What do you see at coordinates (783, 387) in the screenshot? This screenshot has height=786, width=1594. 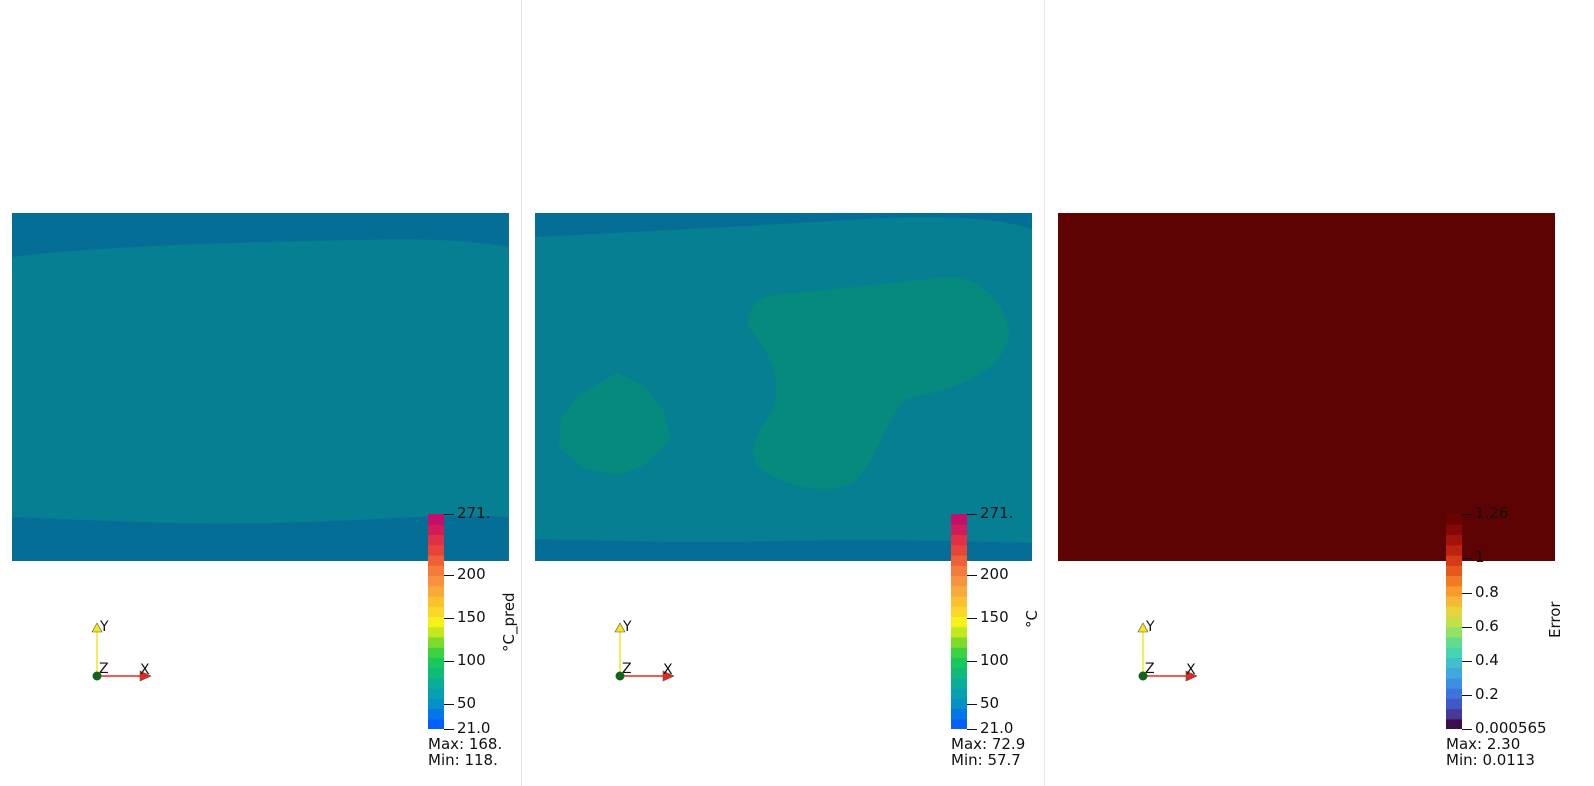 I see `ground-truth-field-render` at bounding box center [783, 387].